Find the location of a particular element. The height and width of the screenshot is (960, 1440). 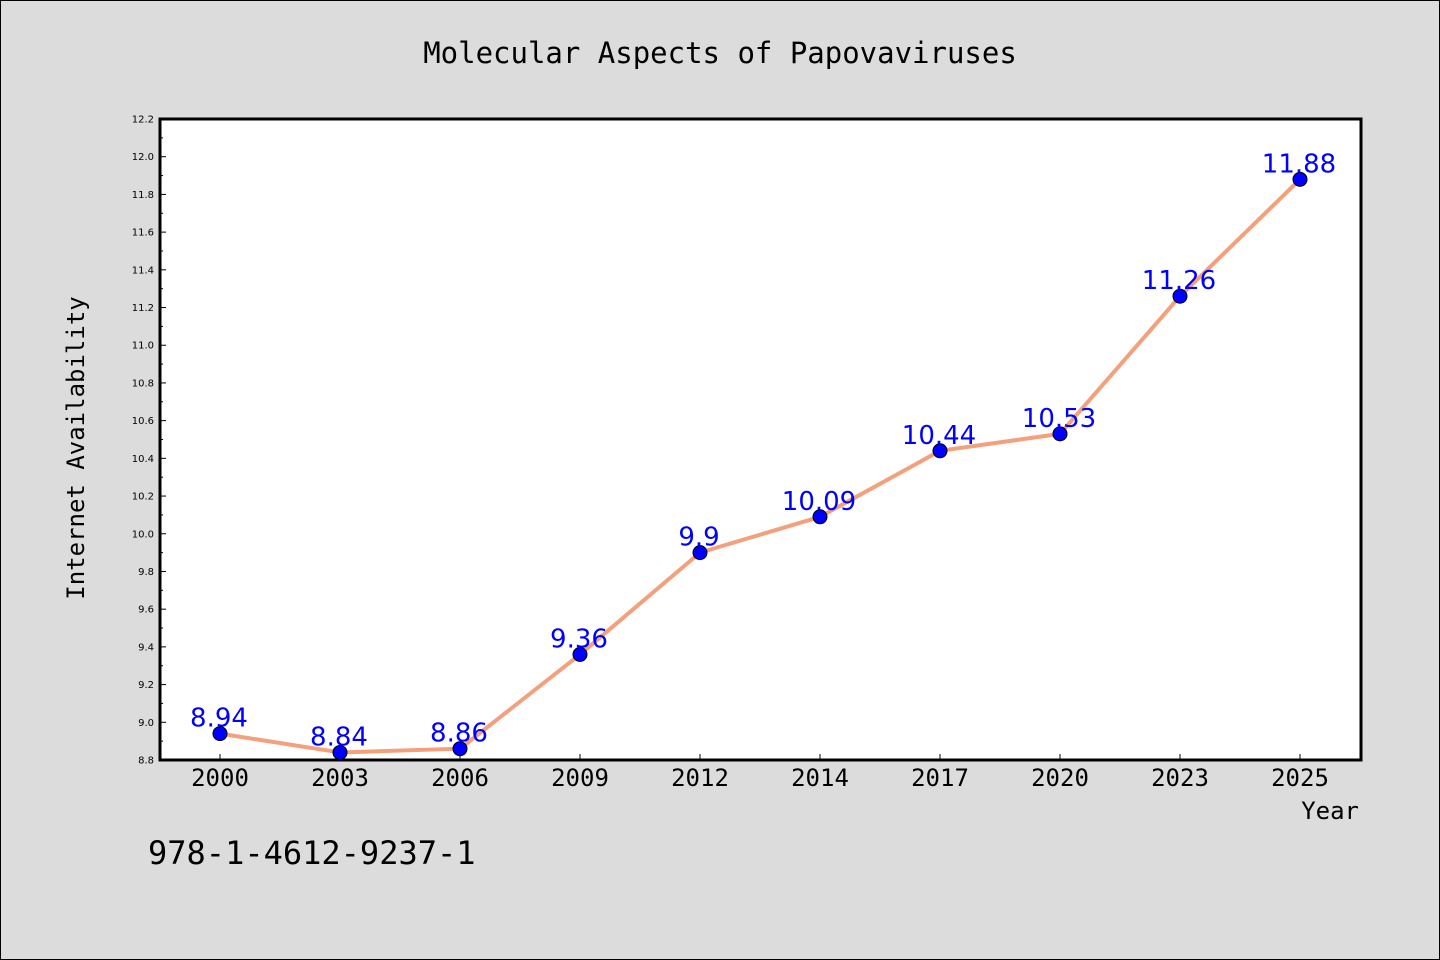

data-label: 10.53 is located at coordinates (1059, 419).